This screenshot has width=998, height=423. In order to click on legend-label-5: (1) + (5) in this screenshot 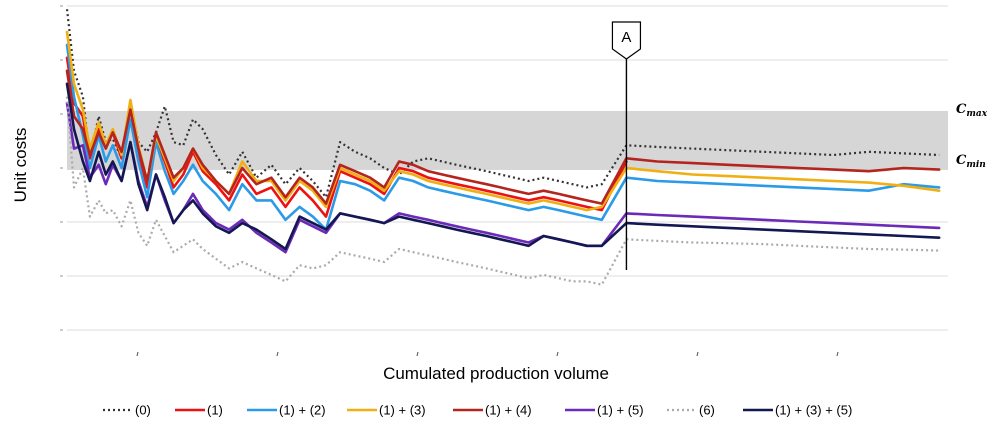, I will do `click(620, 410)`.